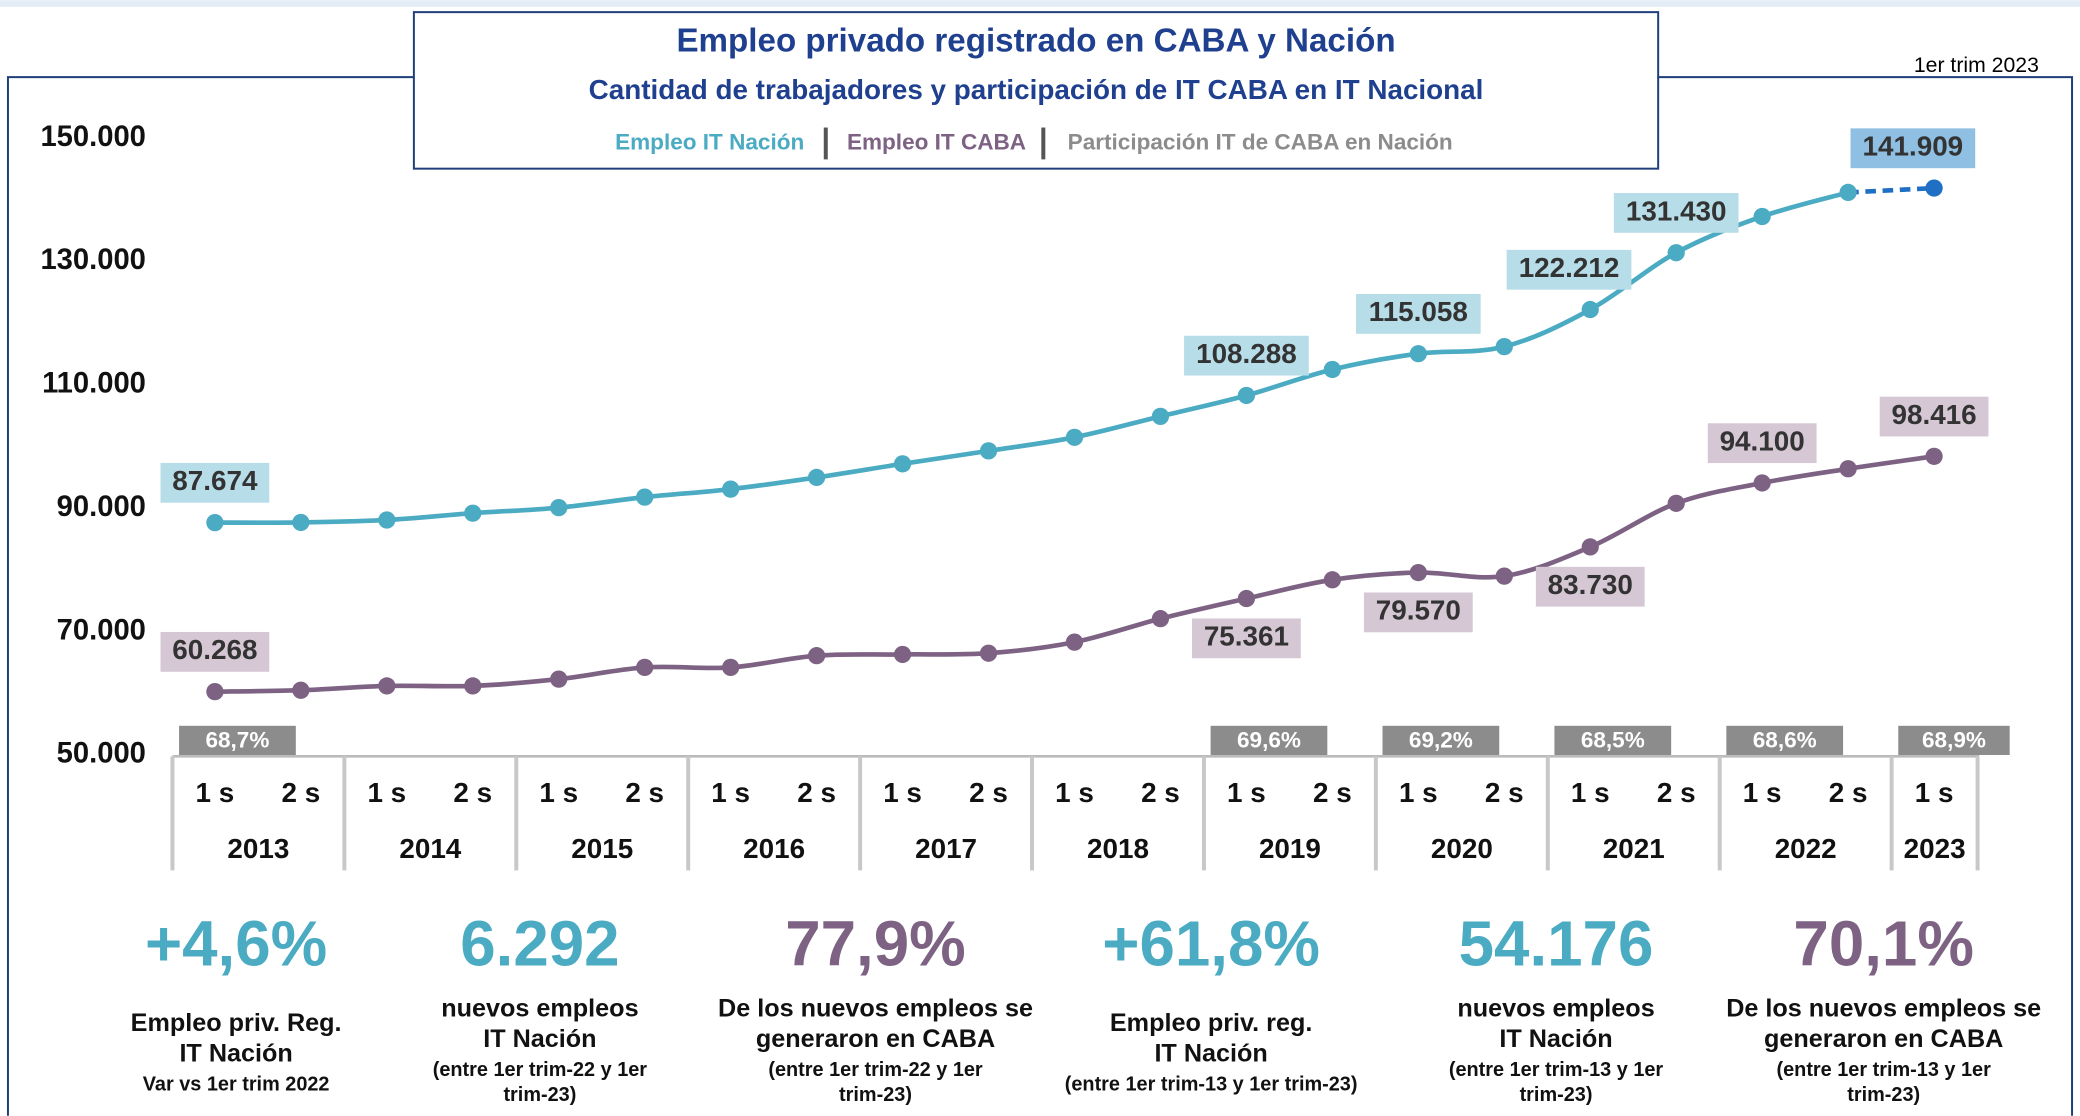 This screenshot has width=2080, height=1116. I want to click on annotation: 1er trim 2023, so click(1976, 65).